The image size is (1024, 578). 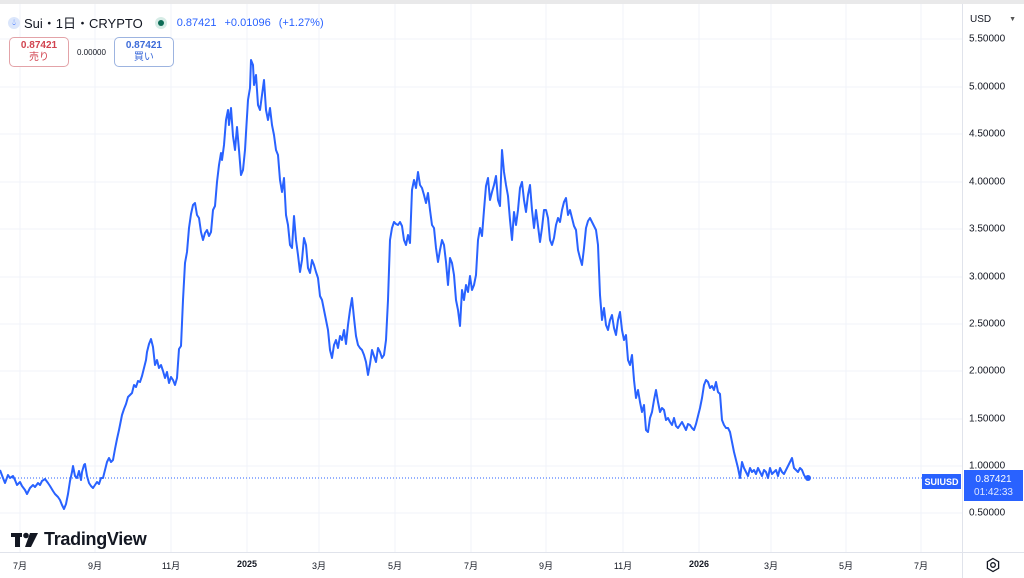 I want to click on buy-price: 0.87421, so click(x=143, y=45).